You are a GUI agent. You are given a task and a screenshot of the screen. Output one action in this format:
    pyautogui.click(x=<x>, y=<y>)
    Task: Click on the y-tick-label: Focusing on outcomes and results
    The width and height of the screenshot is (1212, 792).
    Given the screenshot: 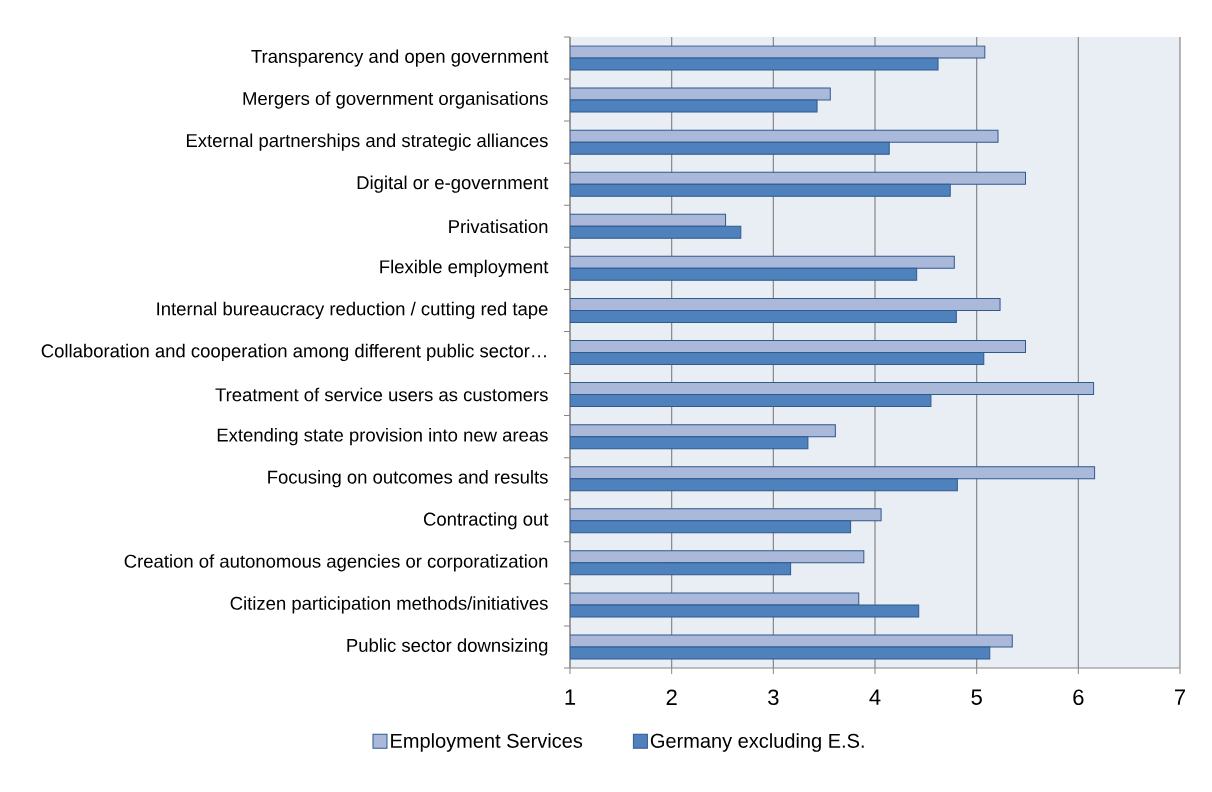 What is the action you would take?
    pyautogui.click(x=408, y=479)
    